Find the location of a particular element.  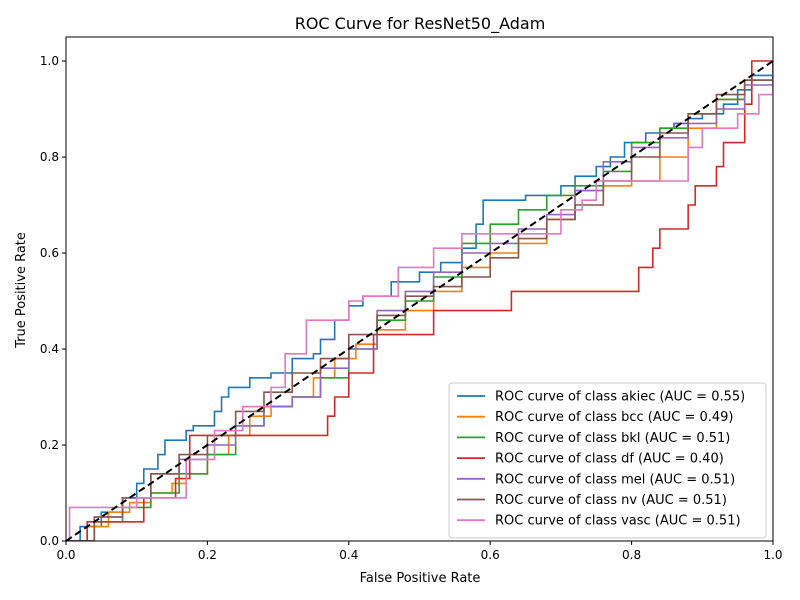

x-tick-label: 0.0 is located at coordinates (65, 555).